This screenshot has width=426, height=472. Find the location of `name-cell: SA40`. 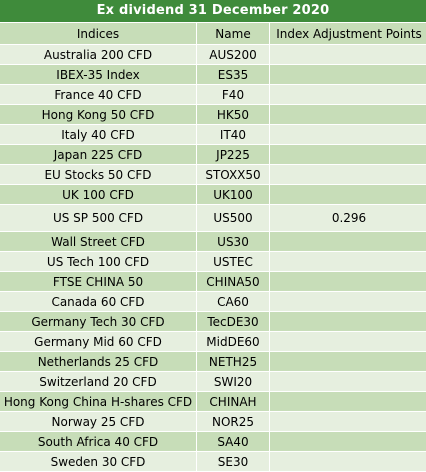

name-cell: SA40 is located at coordinates (233, 442).